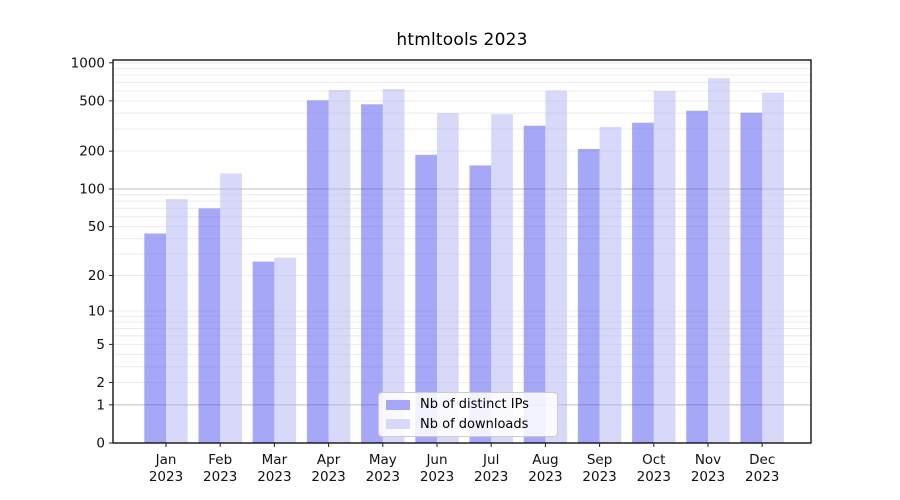 This screenshot has height=500, width=900. Describe the element at coordinates (426, 298) in the screenshot. I see `bar-distinct-ips-jun` at that location.